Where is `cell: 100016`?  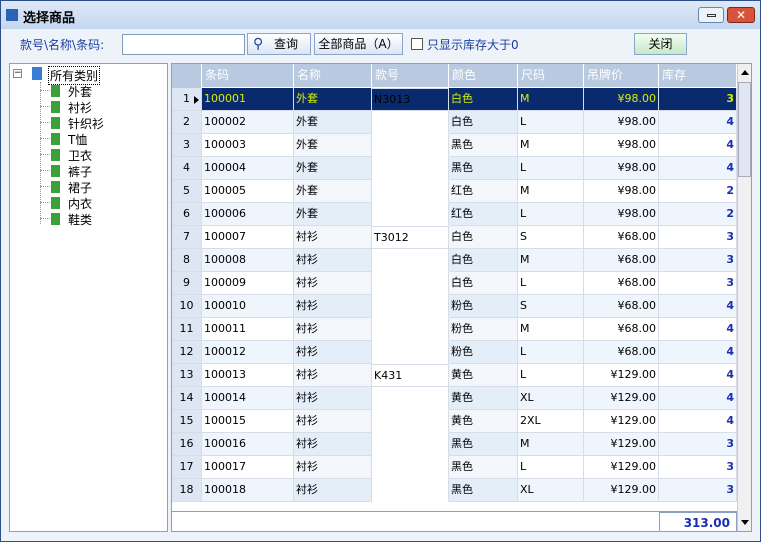 cell: 100016 is located at coordinates (248, 444).